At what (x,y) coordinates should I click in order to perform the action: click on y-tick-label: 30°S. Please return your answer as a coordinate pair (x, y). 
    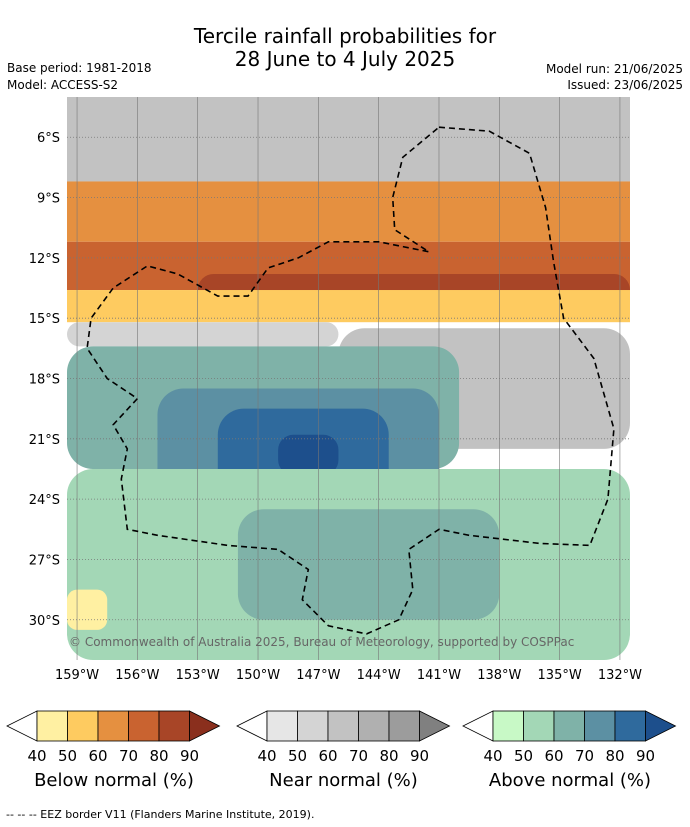
    Looking at the image, I should click on (44, 621).